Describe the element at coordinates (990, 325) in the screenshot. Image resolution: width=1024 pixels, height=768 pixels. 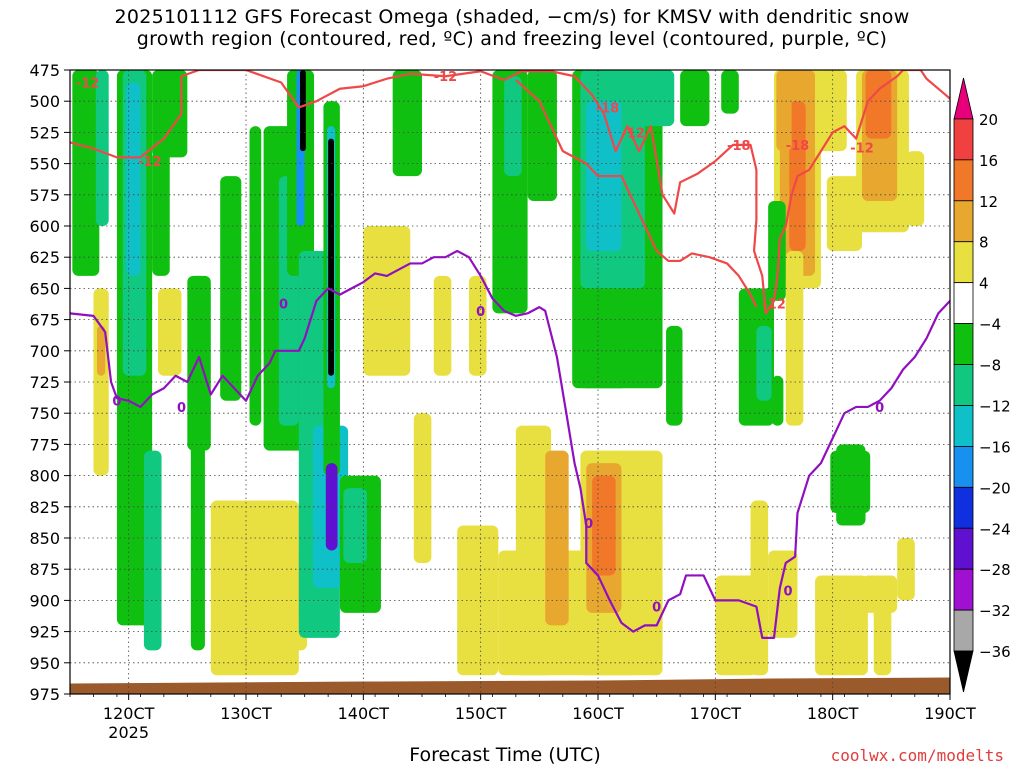
I see `colorbar-label: −4` at that location.